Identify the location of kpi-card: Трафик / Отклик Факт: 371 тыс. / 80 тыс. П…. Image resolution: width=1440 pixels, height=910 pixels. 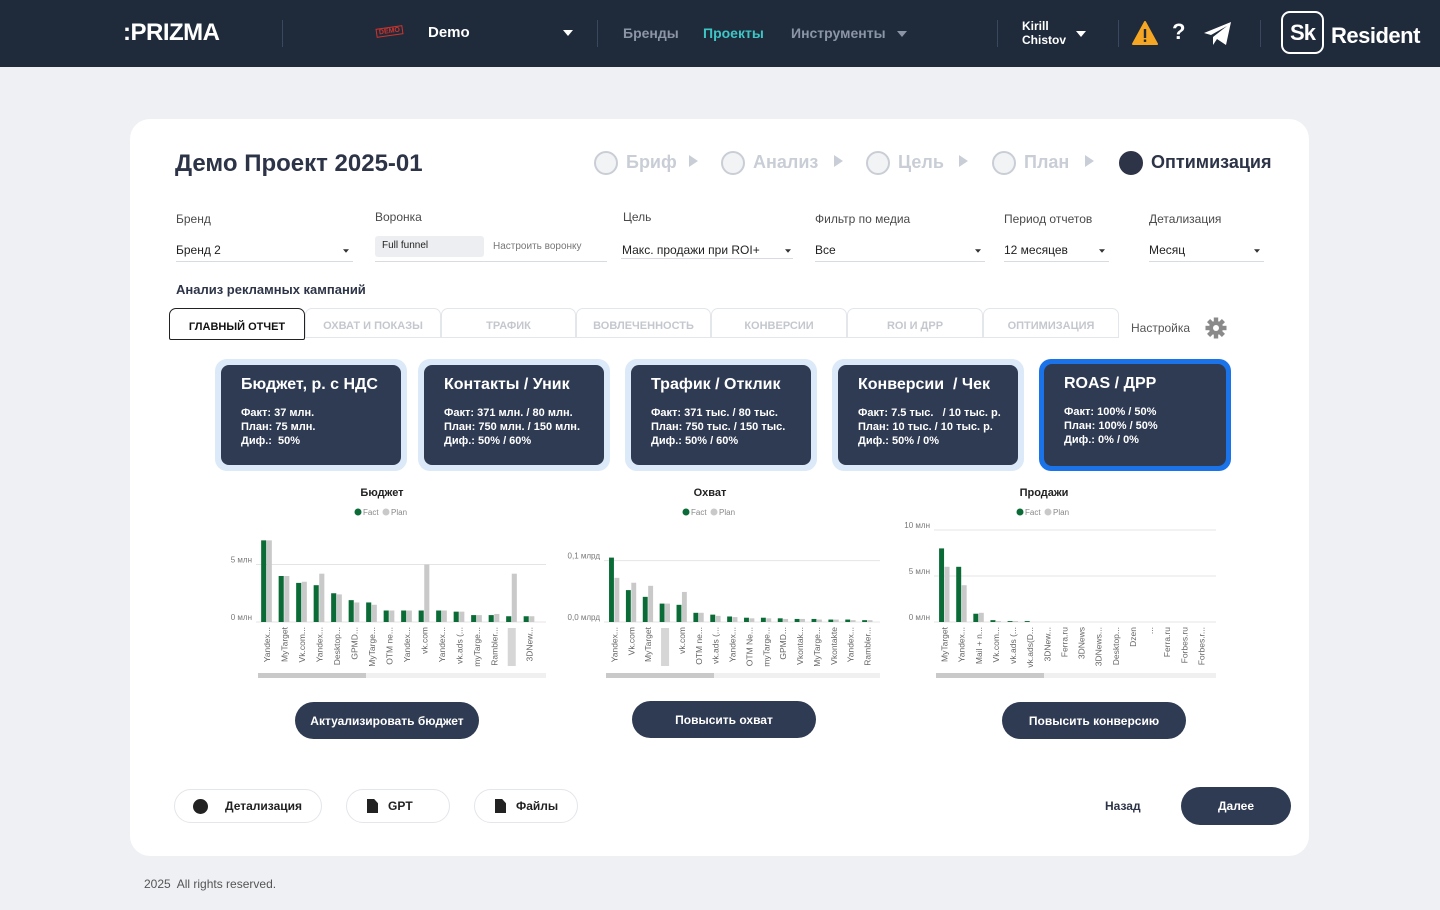
(721, 415).